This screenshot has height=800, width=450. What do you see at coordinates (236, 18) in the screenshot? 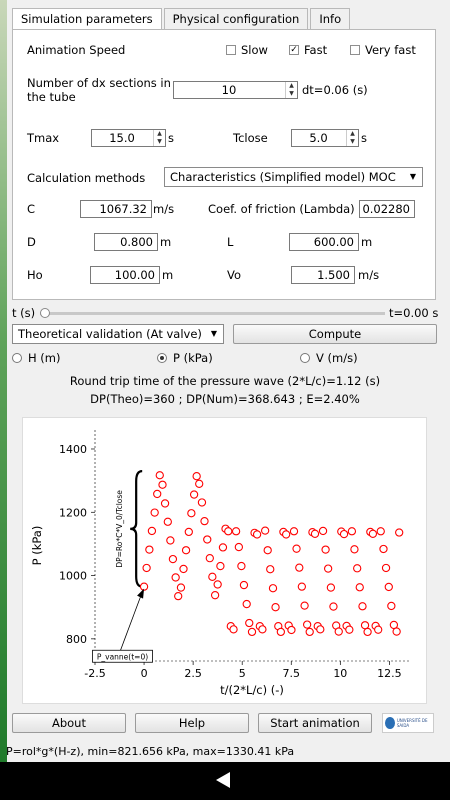
I see `tab-physical-configuration: Physical configuration` at bounding box center [236, 18].